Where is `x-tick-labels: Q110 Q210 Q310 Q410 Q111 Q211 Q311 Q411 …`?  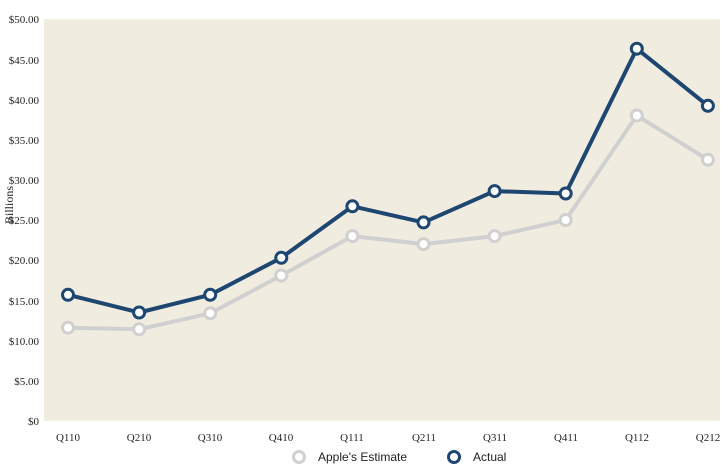 x-tick-labels: Q110 Q210 Q310 Q410 Q111 Q211 Q311 Q411 … is located at coordinates (388, 438).